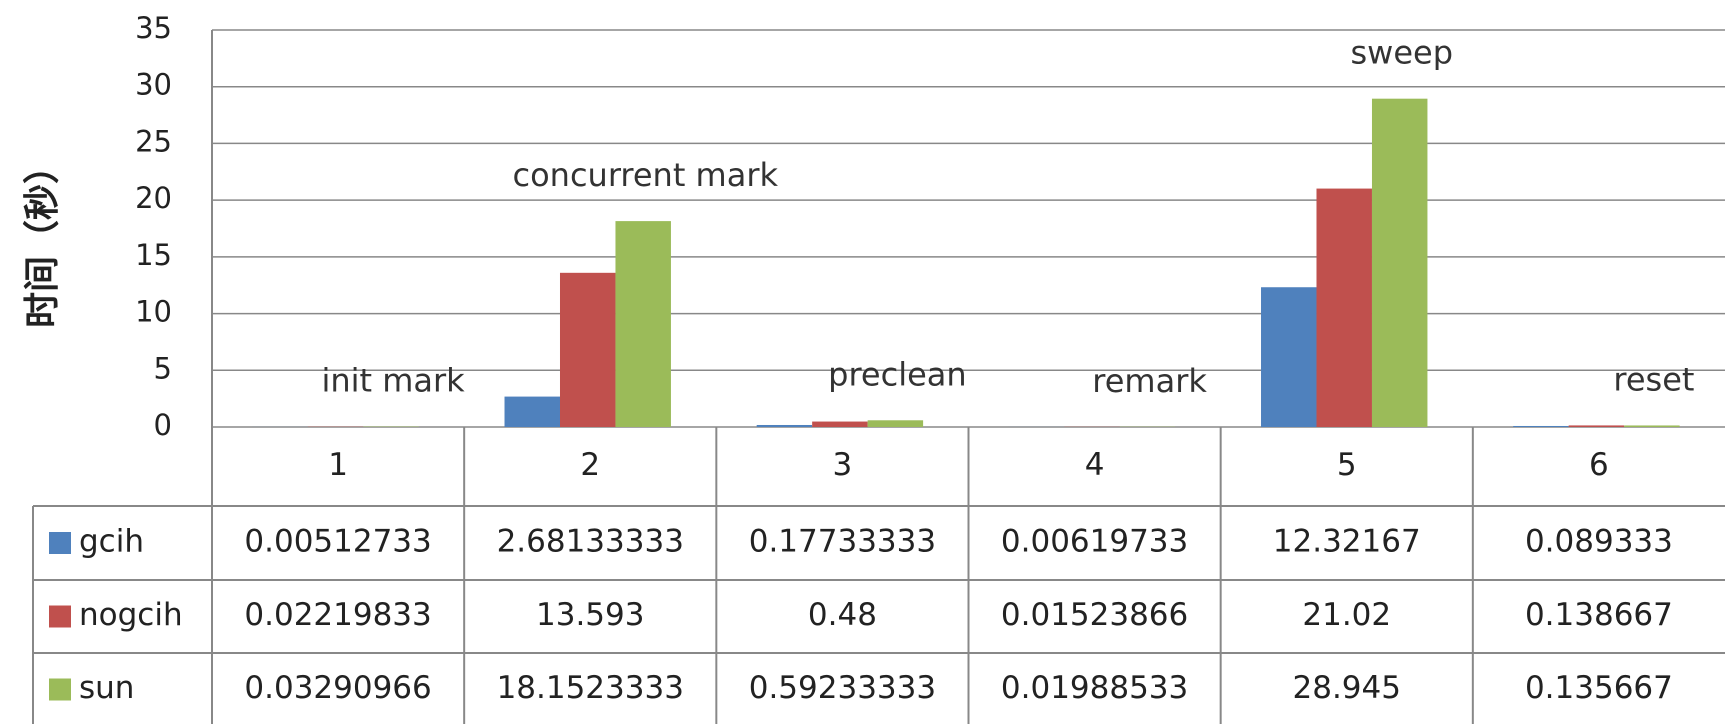  I want to click on x-tick-label: 5, so click(1347, 465).